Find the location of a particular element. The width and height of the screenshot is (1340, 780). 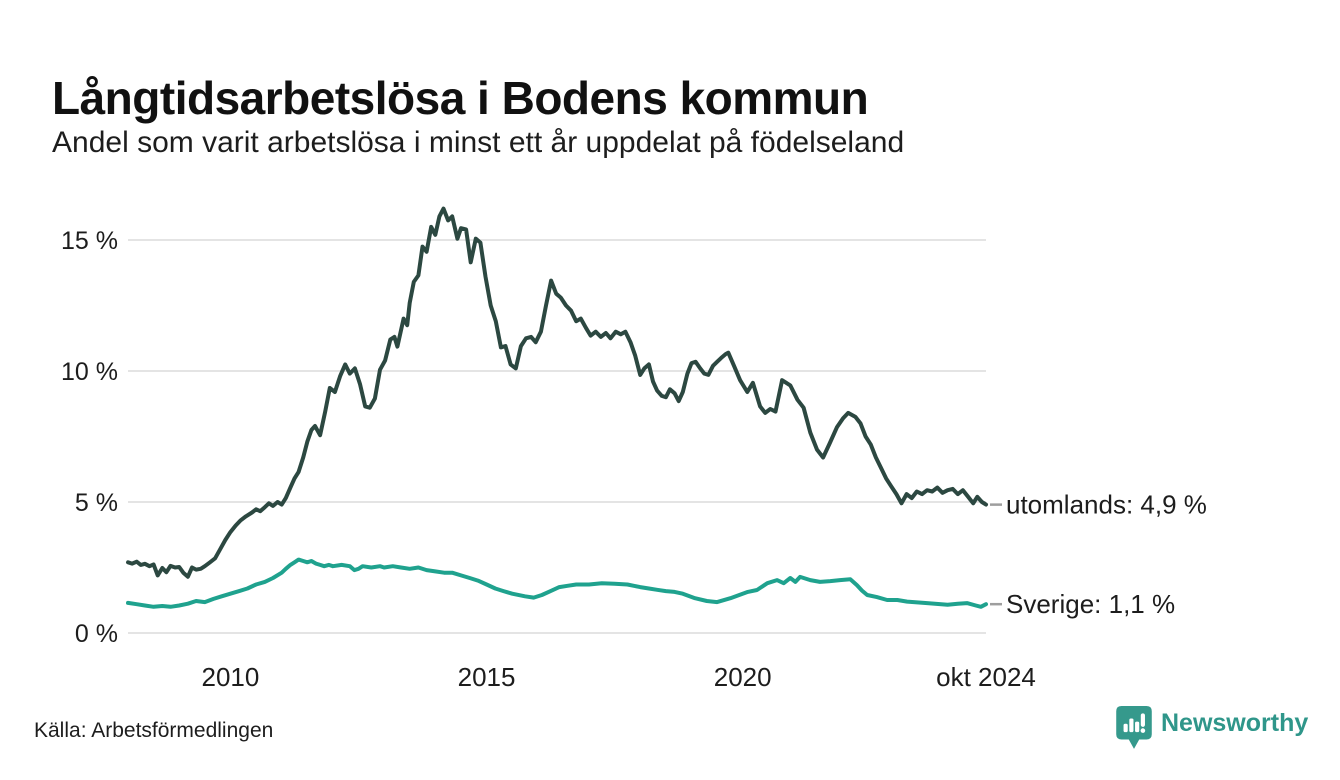

y-axis-tick-label: 0 % is located at coordinates (96, 634).